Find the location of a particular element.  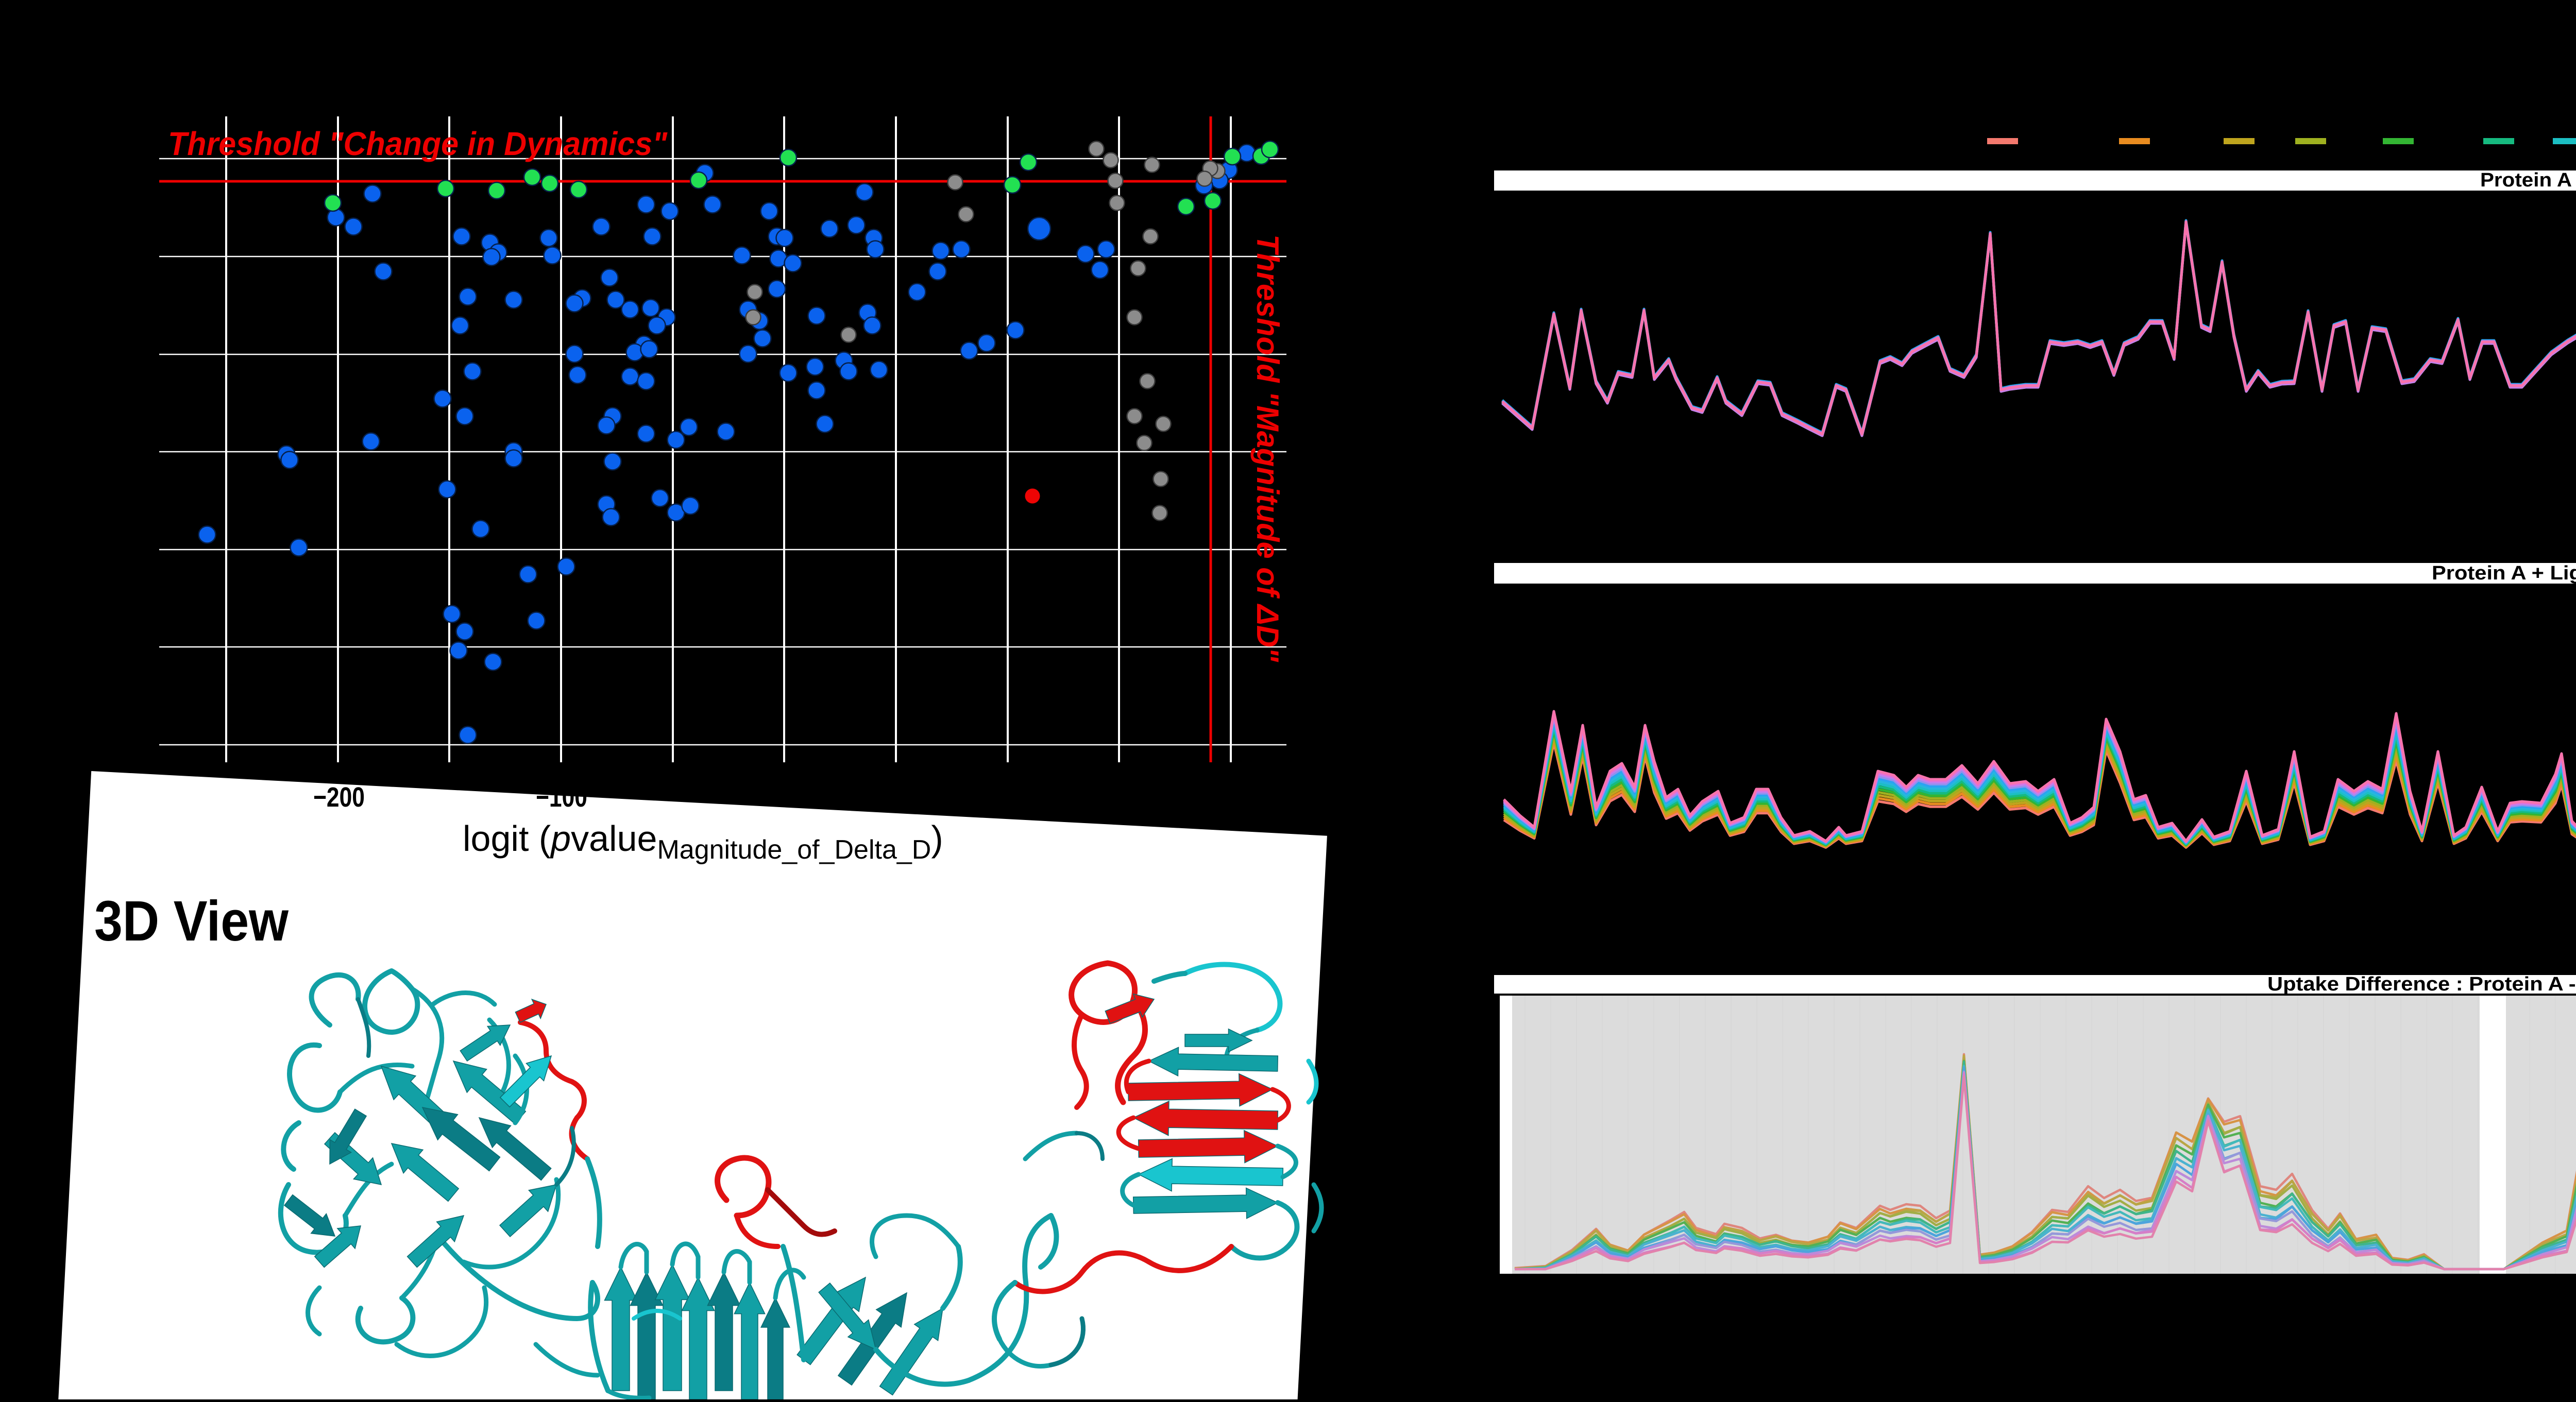

svg-text: 3D View is located at coordinates (191, 921).